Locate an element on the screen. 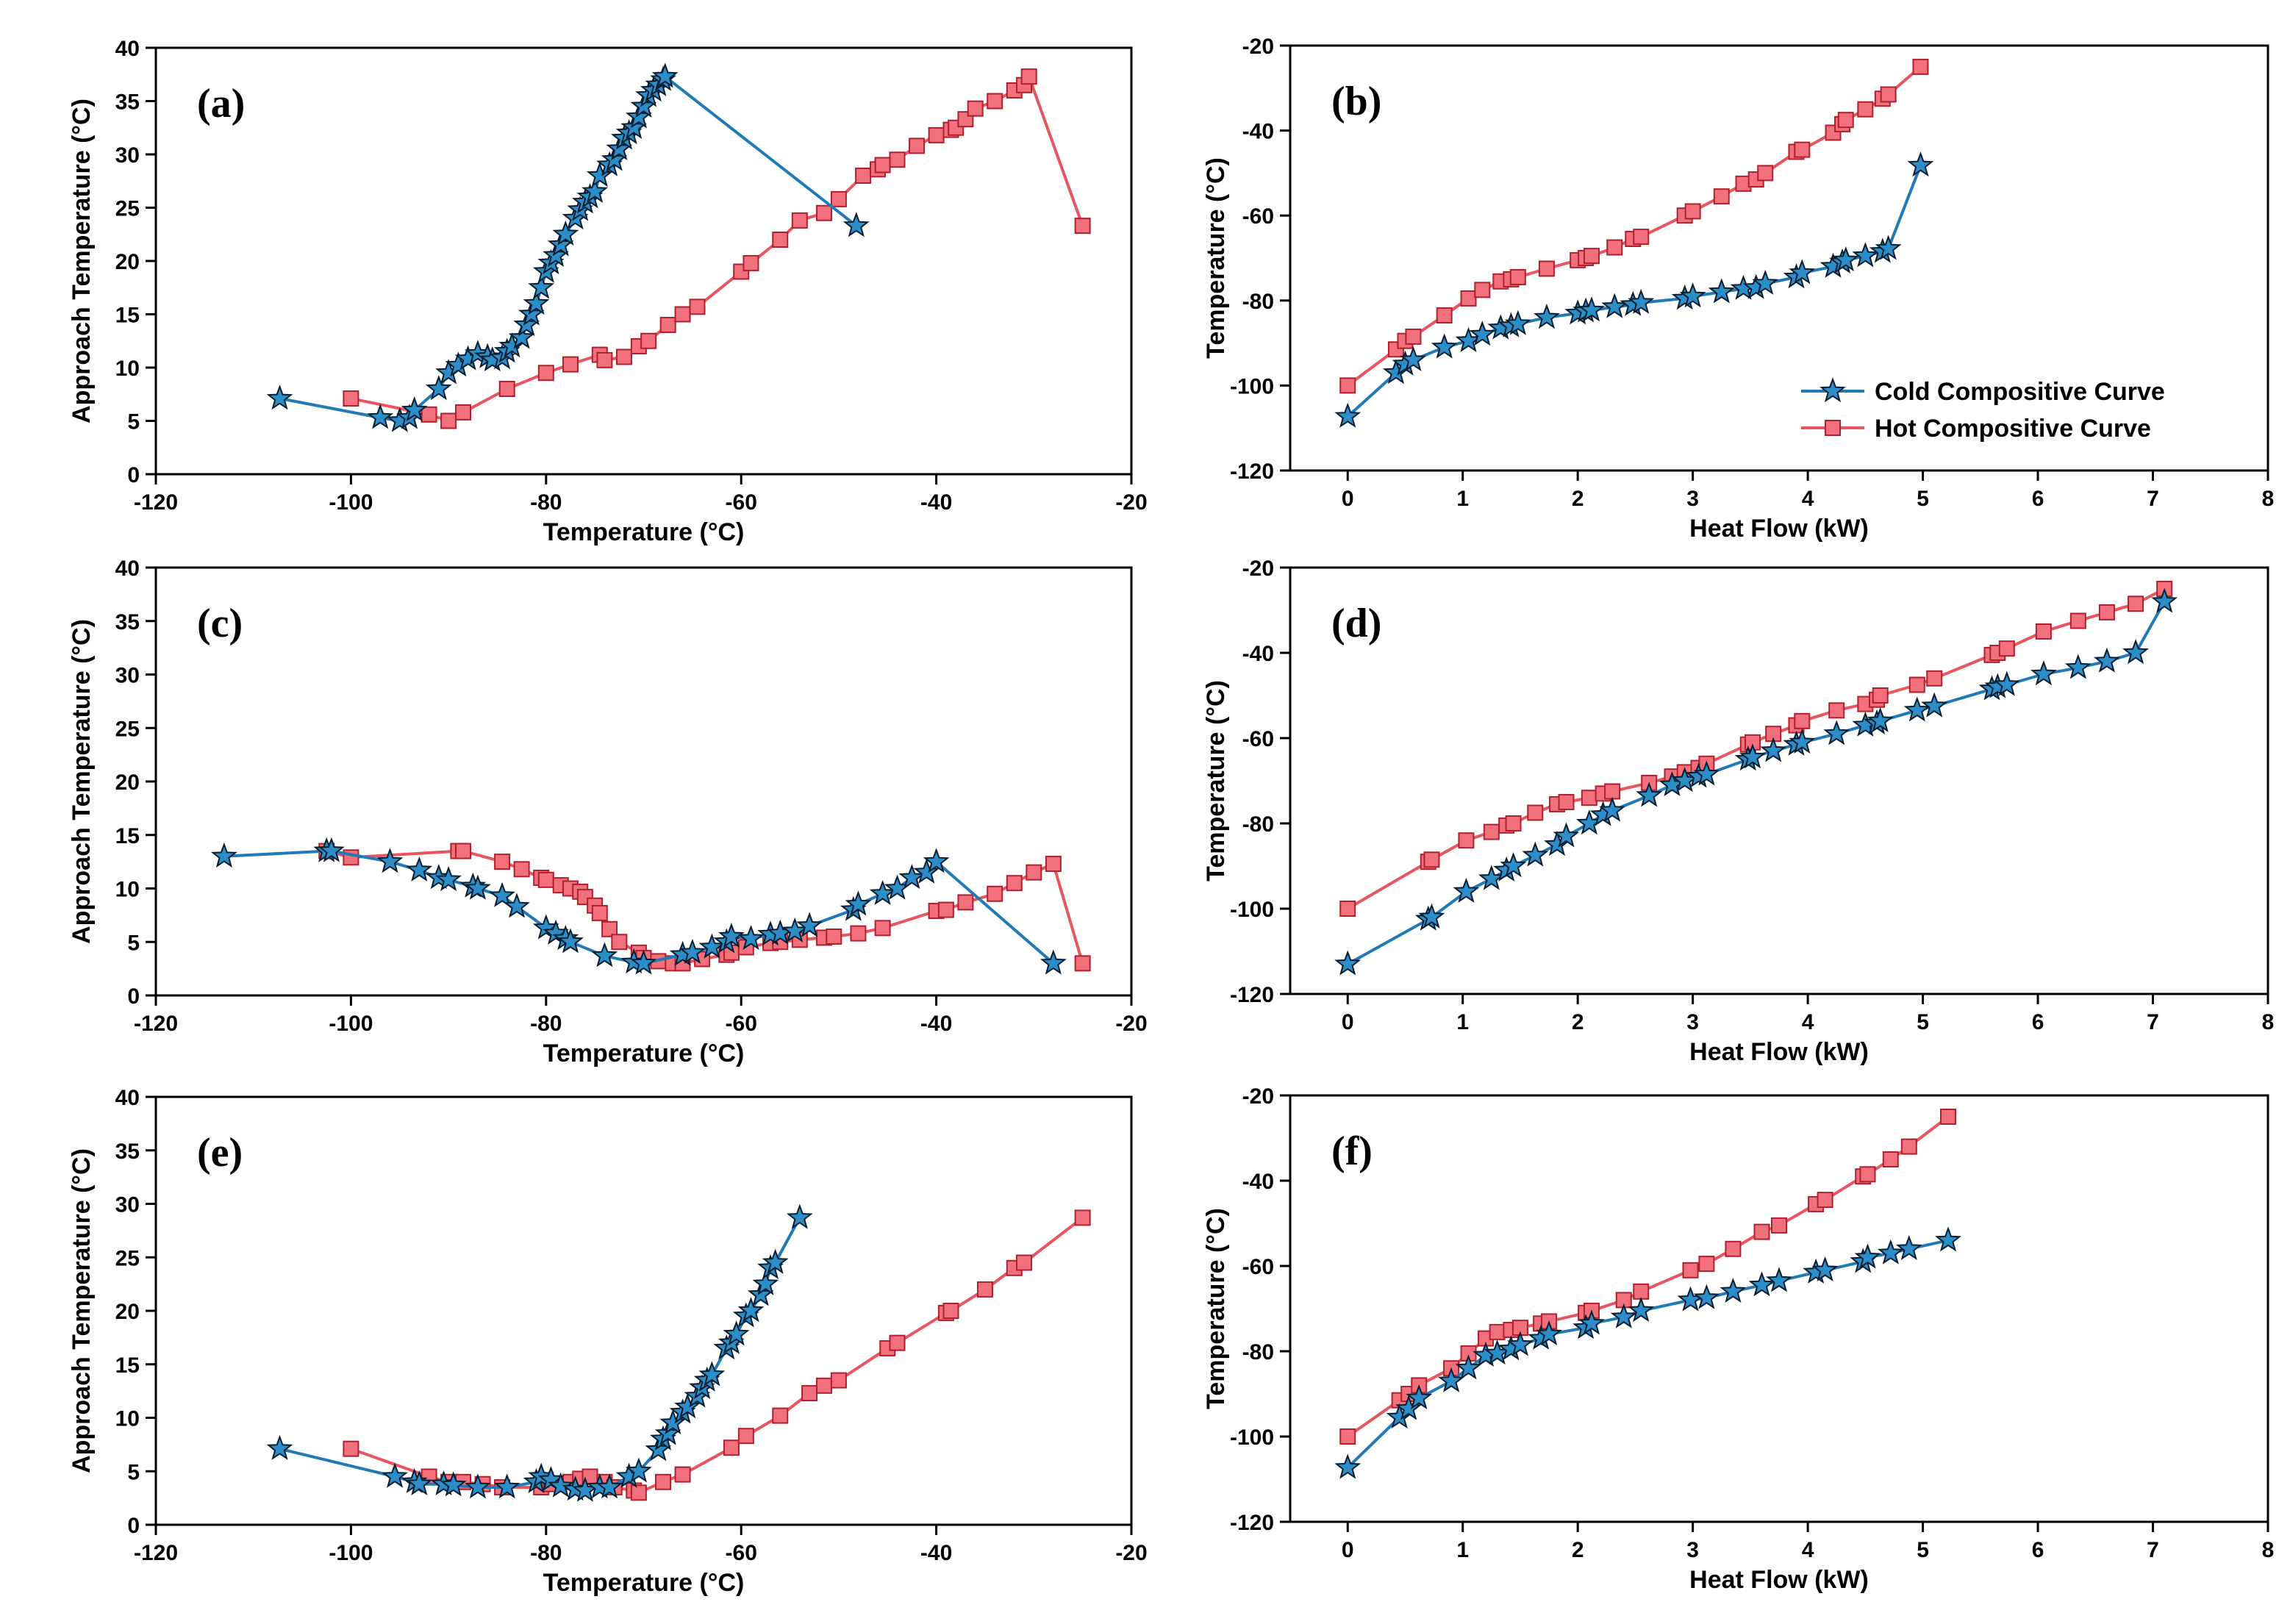 The width and height of the screenshot is (2290, 1624). panel-label: (b) is located at coordinates (1356, 101).